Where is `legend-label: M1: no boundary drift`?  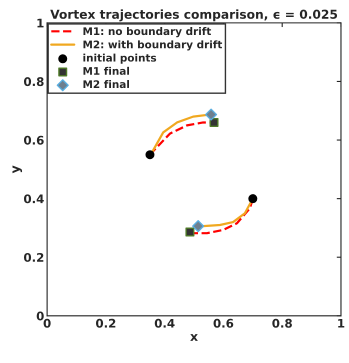 legend-label: M1: no boundary drift is located at coordinates (147, 32).